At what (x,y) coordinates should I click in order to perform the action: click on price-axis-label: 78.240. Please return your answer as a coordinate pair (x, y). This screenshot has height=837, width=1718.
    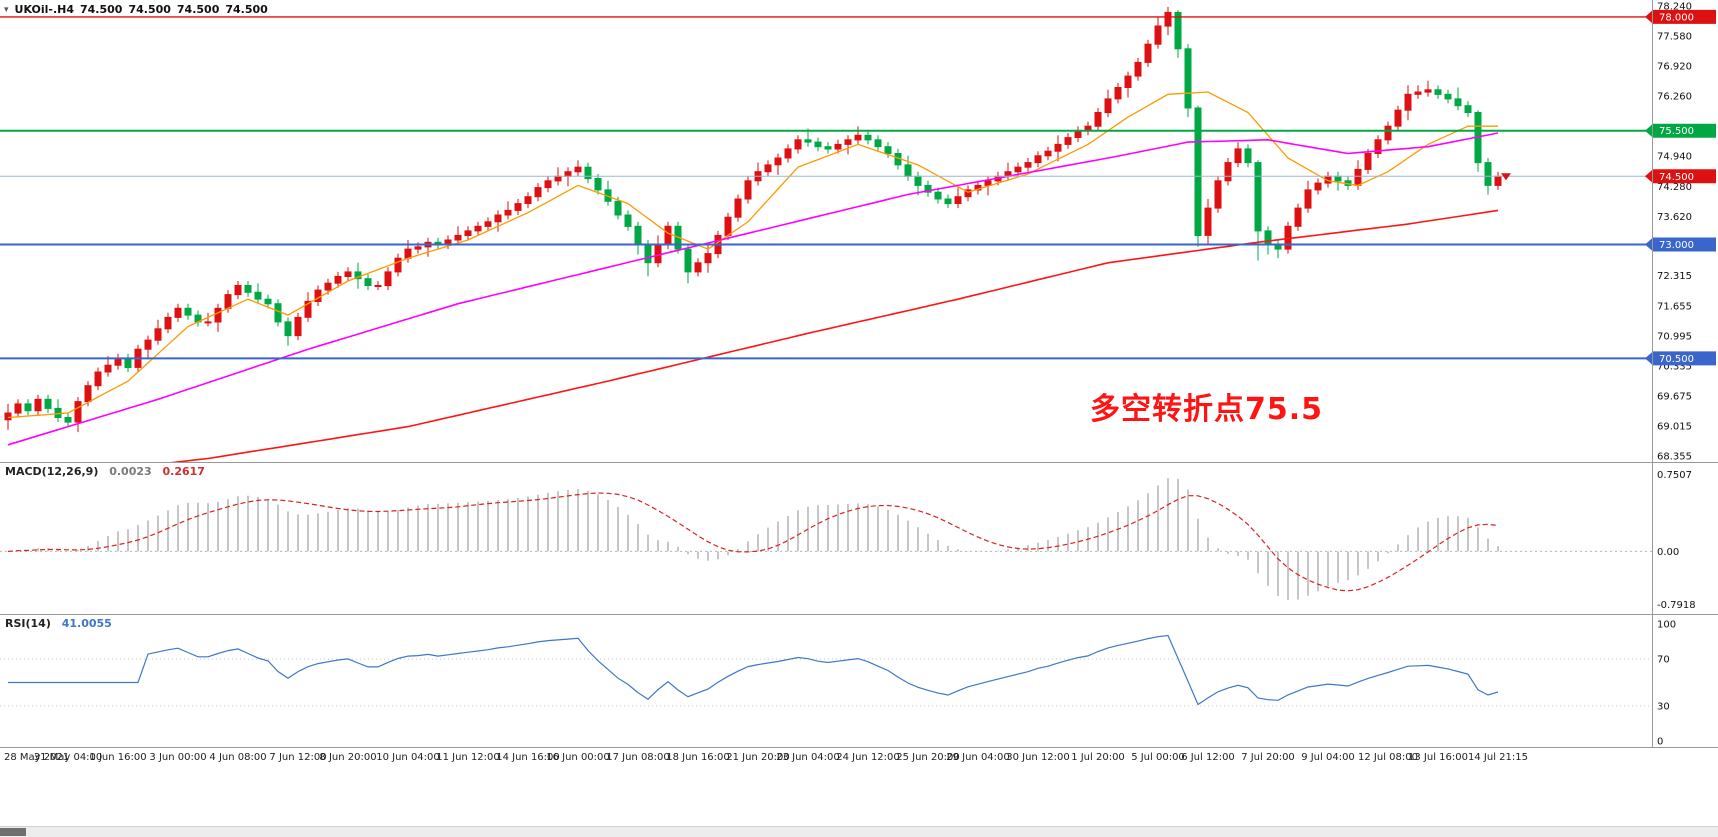
    Looking at the image, I should click on (1674, 7).